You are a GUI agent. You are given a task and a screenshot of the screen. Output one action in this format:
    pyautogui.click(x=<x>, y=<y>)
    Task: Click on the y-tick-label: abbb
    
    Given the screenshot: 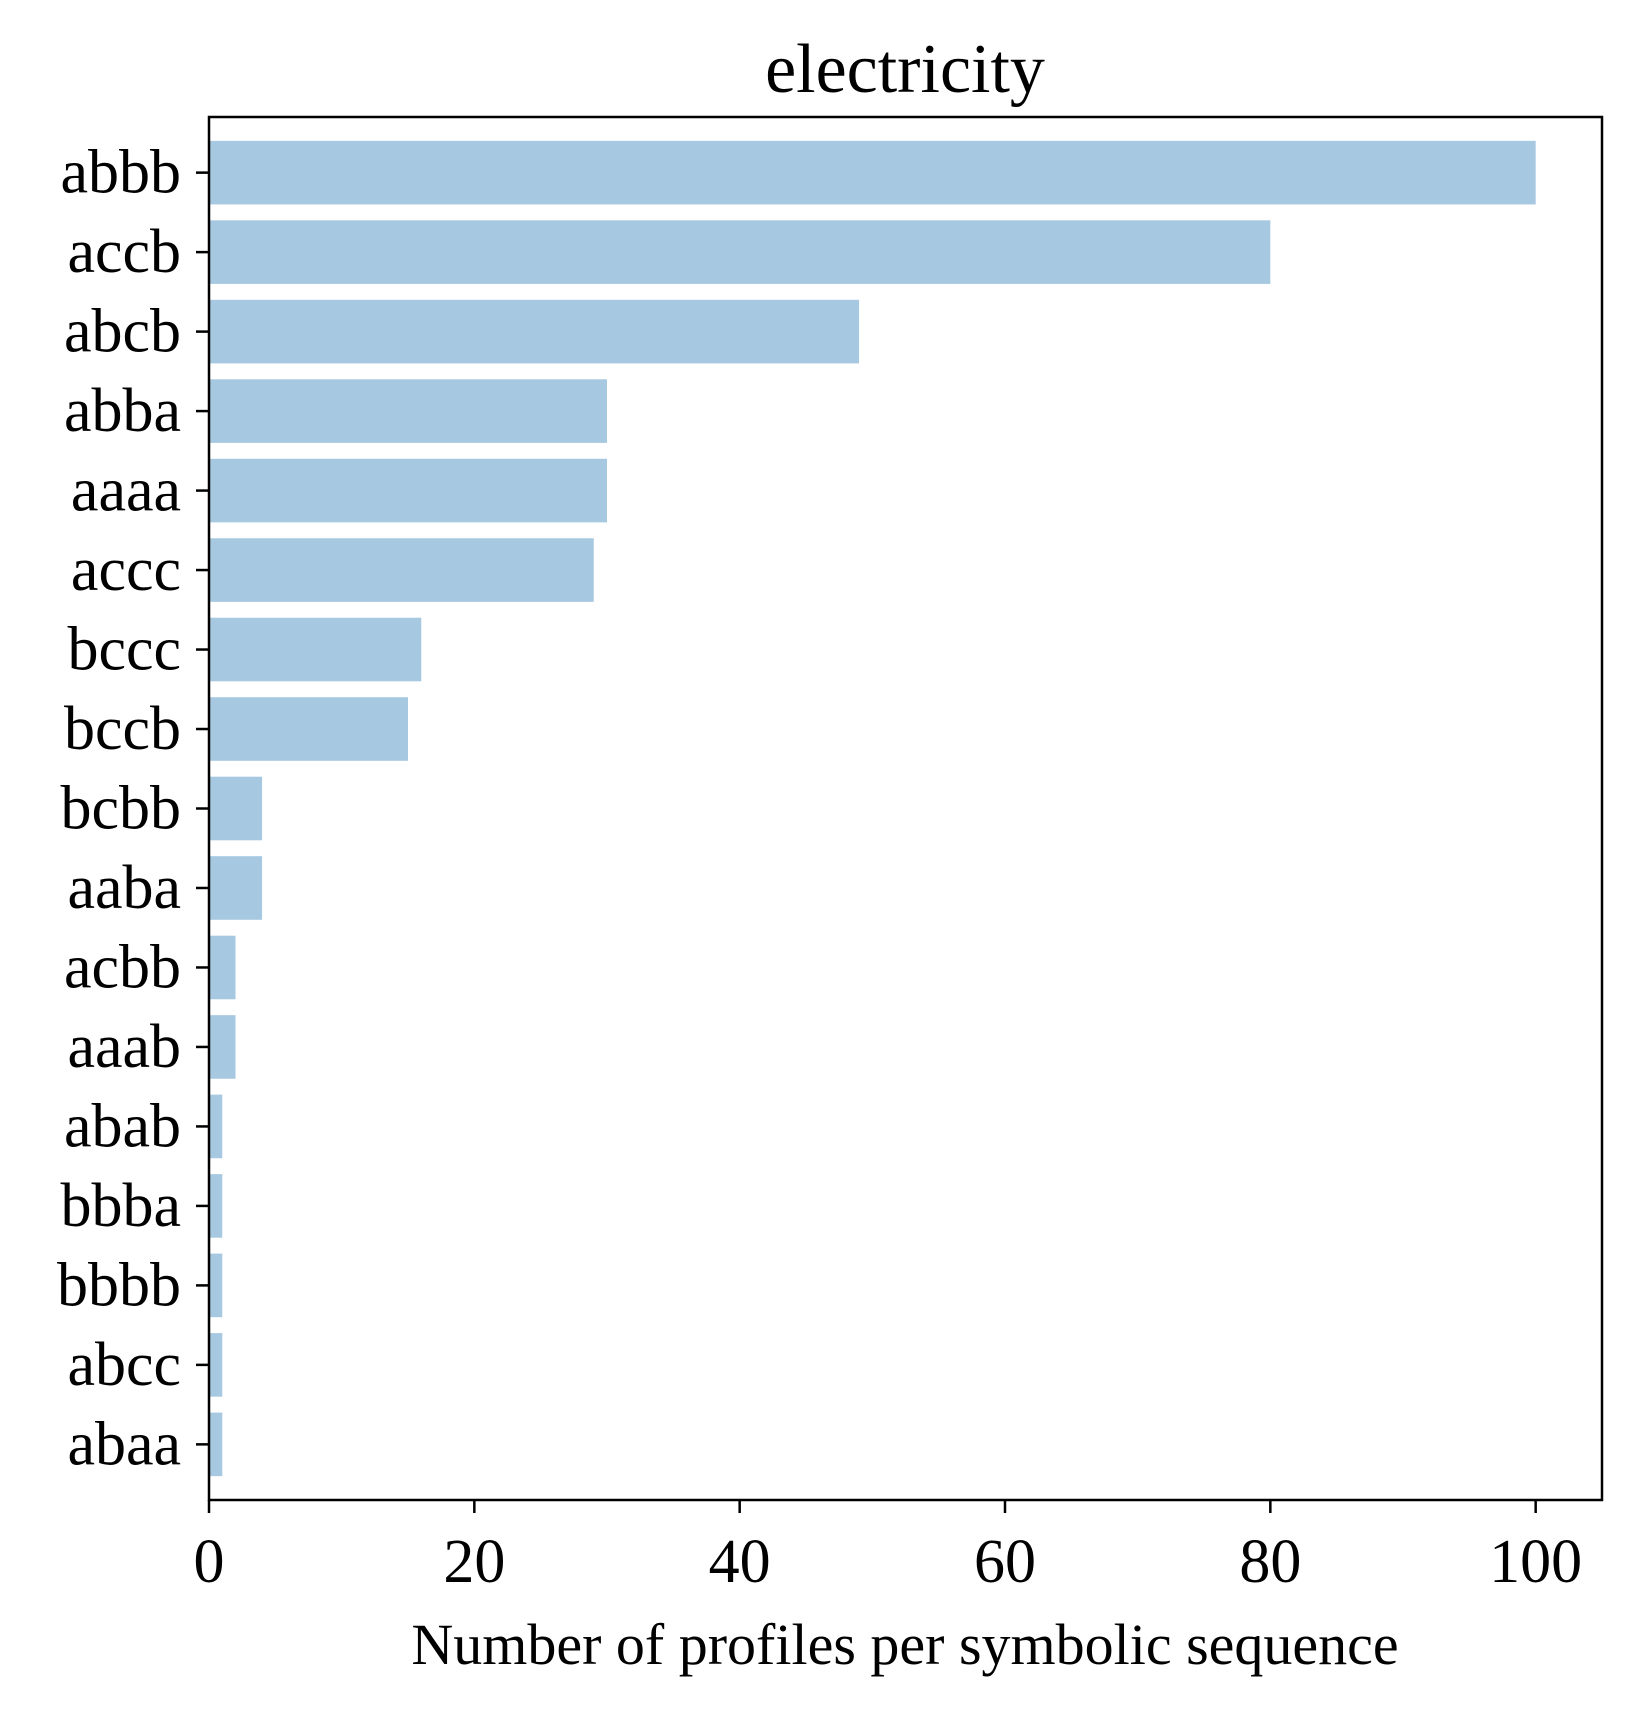 What is the action you would take?
    pyautogui.click(x=120, y=173)
    